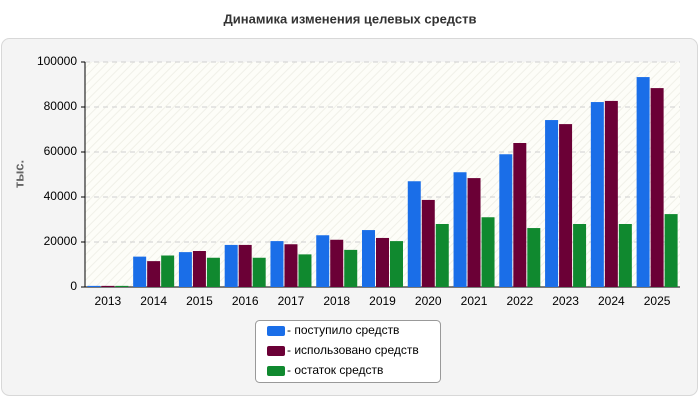  Describe the element at coordinates (335, 370) in the screenshot. I see `legend-label: - остаток средств` at that location.